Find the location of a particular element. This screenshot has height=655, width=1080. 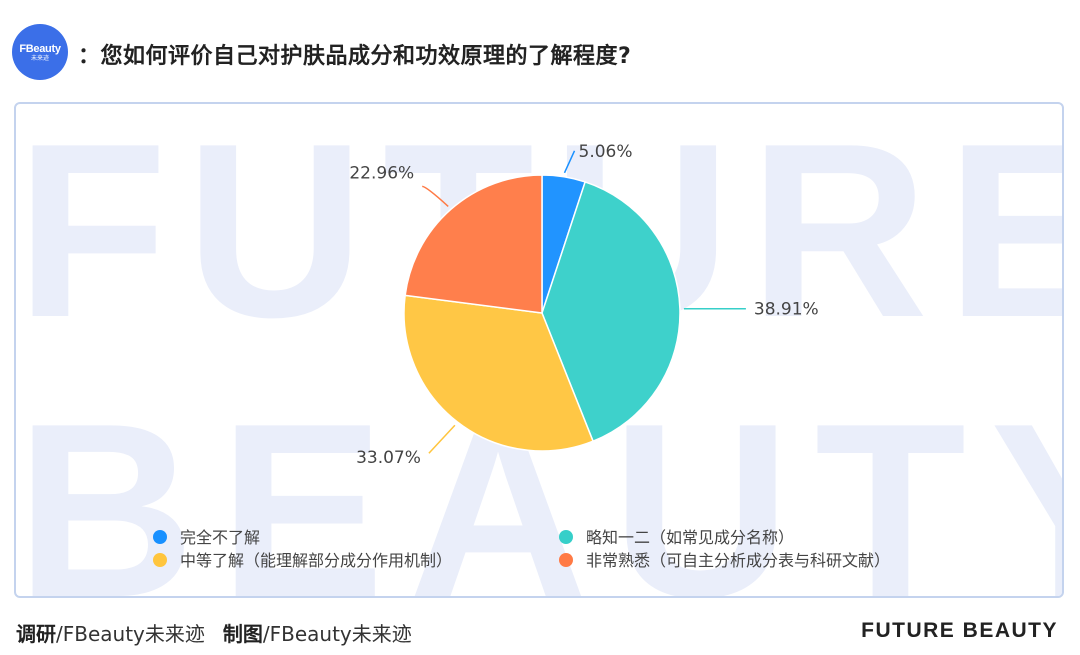

slice-data-label: 33.07% is located at coordinates (388, 458).